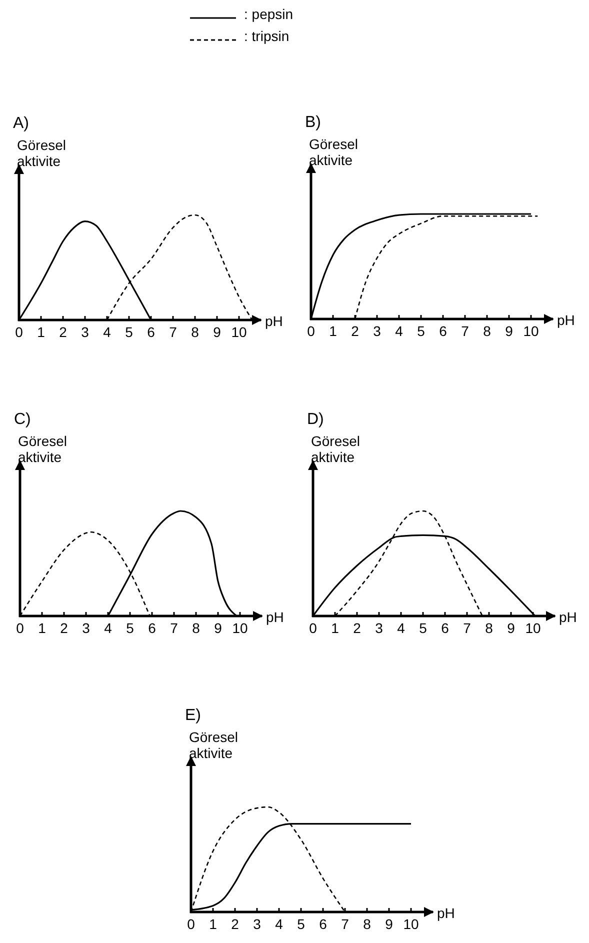 This screenshot has height=943, width=589. Describe the element at coordinates (315, 419) in the screenshot. I see `chart-title: D)` at that location.